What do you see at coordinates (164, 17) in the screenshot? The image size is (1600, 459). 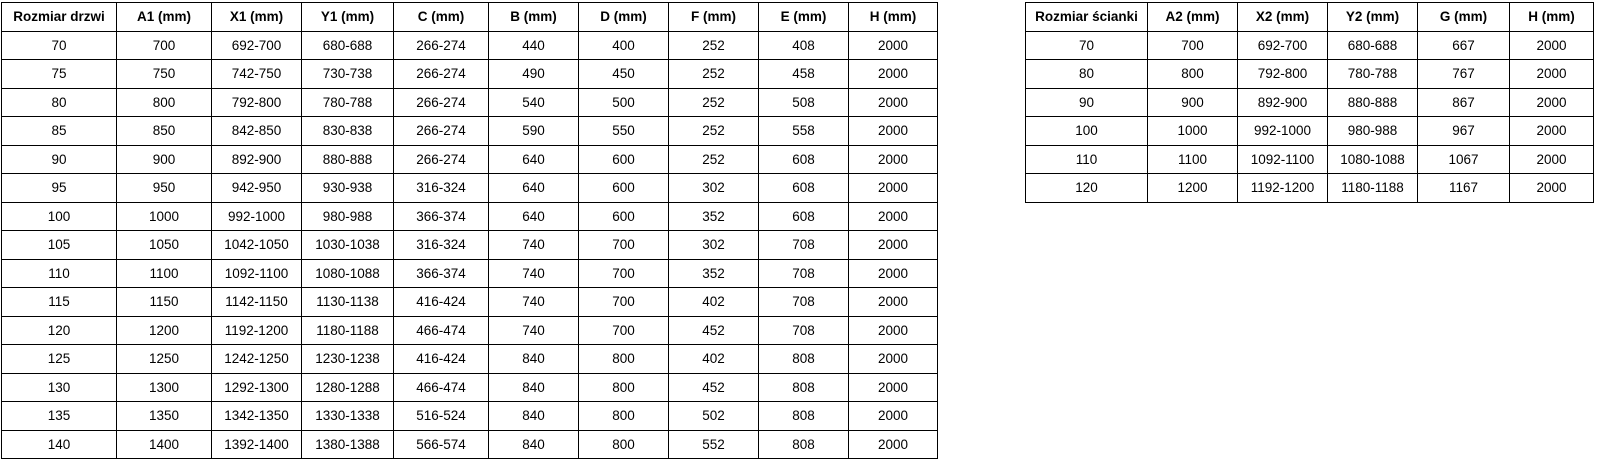 I see `header-cell: A1 (mm)` at bounding box center [164, 17].